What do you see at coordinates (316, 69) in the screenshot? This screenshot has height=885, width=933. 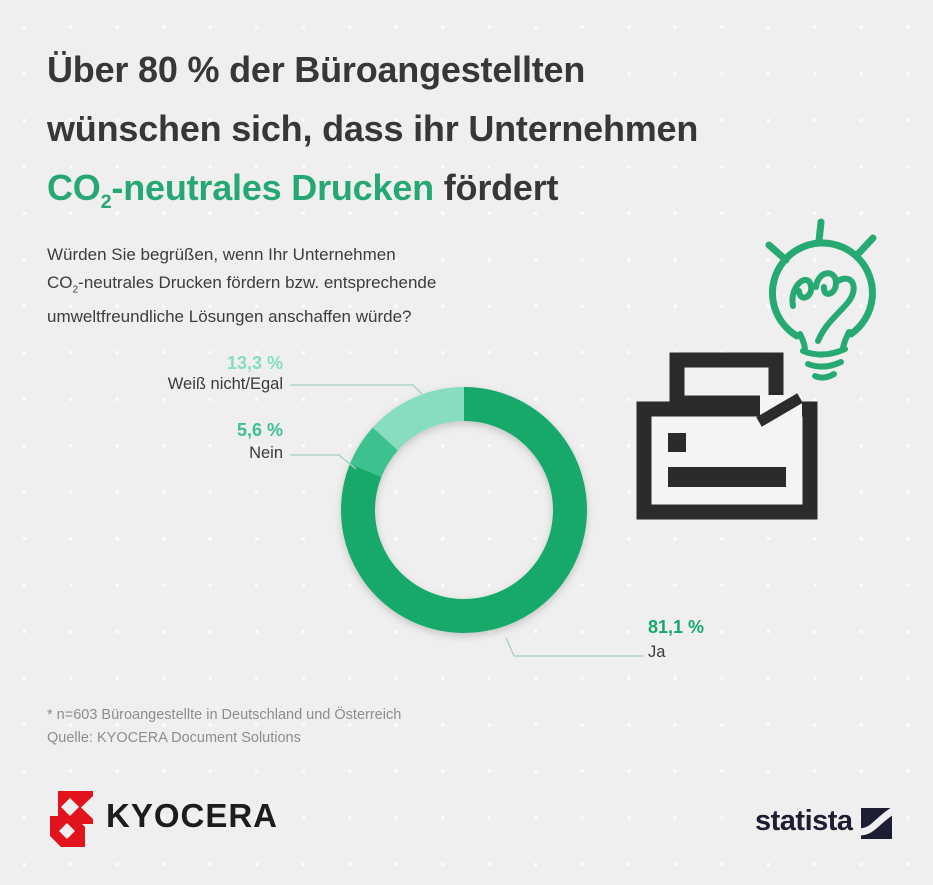 I see `title-line-1: Über 80 % der Büroangestellten` at bounding box center [316, 69].